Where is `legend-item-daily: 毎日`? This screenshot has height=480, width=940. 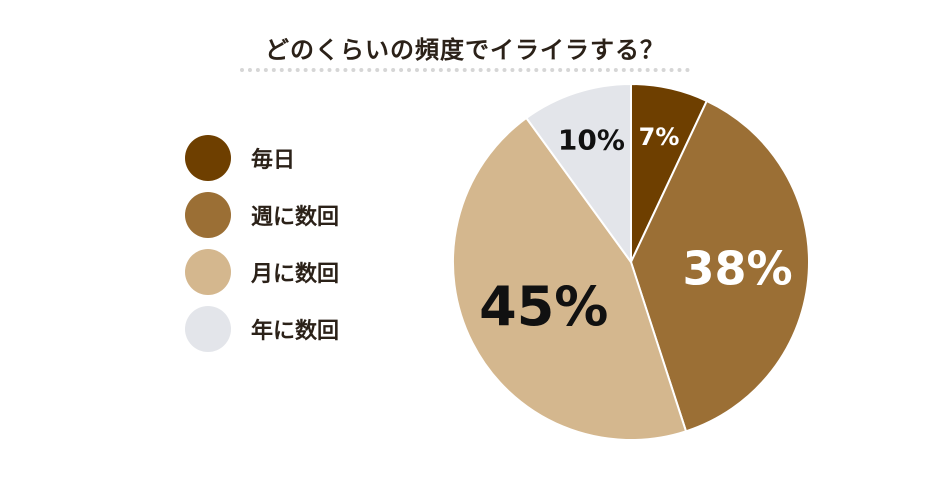 legend-item-daily: 毎日 is located at coordinates (262, 158).